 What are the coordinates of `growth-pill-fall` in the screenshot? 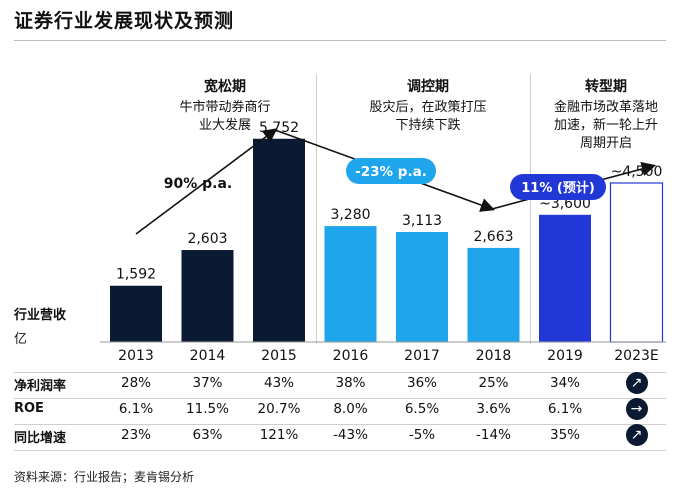 It's located at (391, 171).